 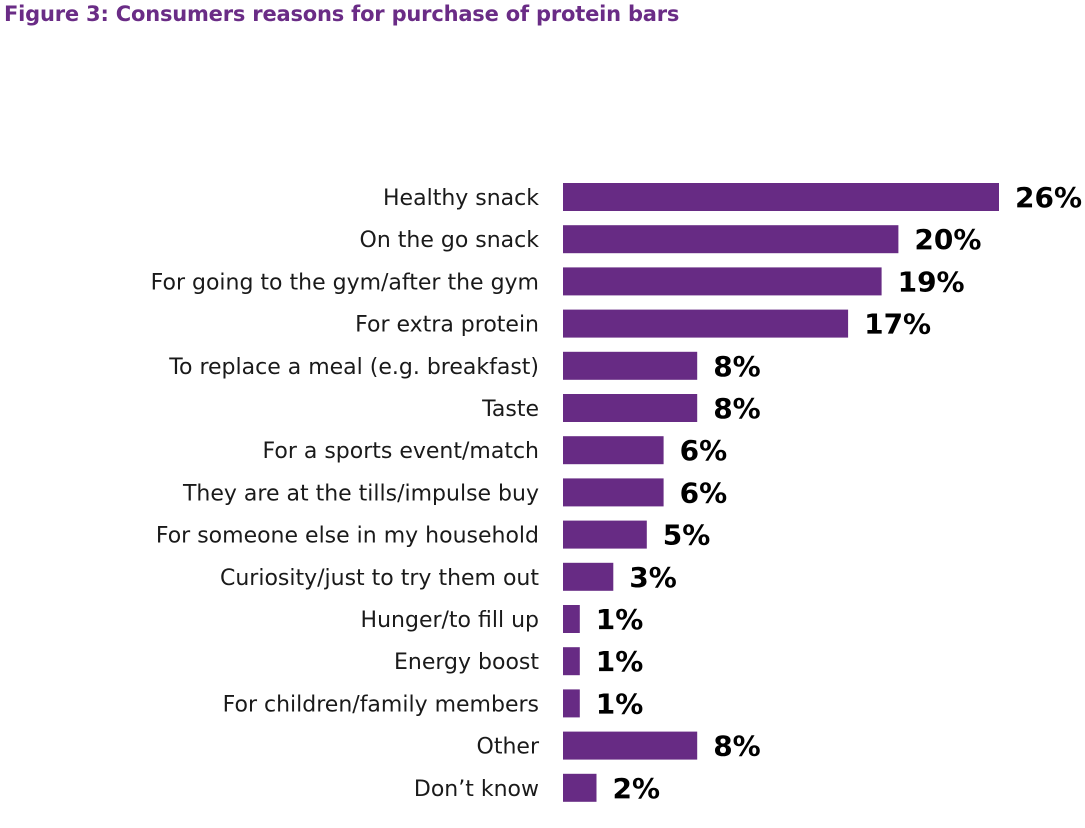 What do you see at coordinates (379, 578) in the screenshot?
I see `category-label: Curiosity/just to try them out` at bounding box center [379, 578].